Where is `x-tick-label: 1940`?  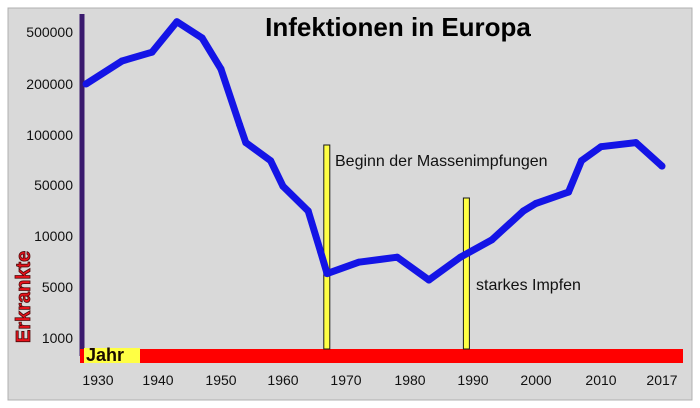 x-tick-label: 1940 is located at coordinates (157, 380).